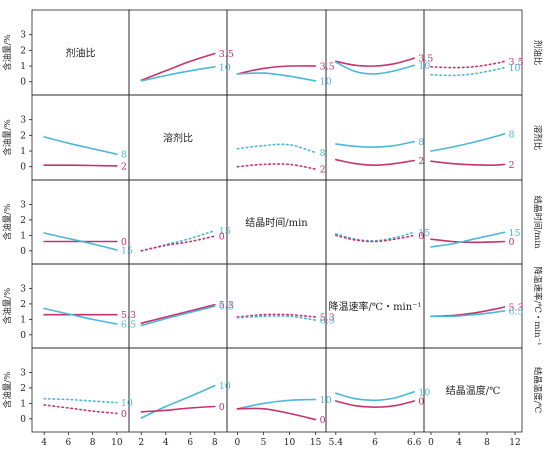 The image size is (550, 454). I want to click on panel-frame-r1-c4, so click(473, 137).